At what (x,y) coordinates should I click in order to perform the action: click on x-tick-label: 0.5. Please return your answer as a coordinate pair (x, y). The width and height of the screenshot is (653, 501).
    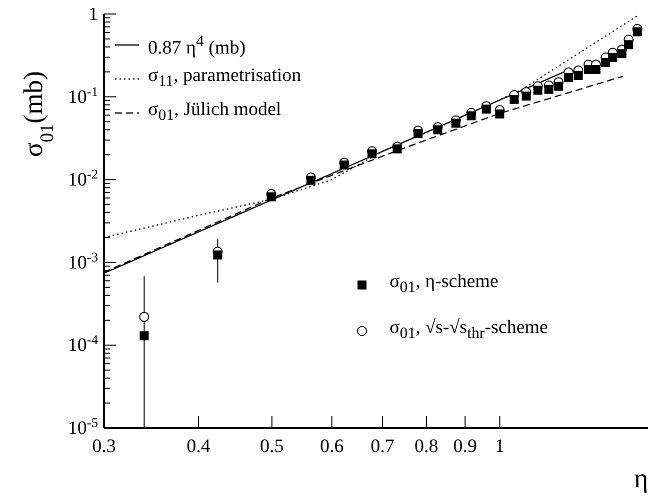
    Looking at the image, I should click on (272, 446).